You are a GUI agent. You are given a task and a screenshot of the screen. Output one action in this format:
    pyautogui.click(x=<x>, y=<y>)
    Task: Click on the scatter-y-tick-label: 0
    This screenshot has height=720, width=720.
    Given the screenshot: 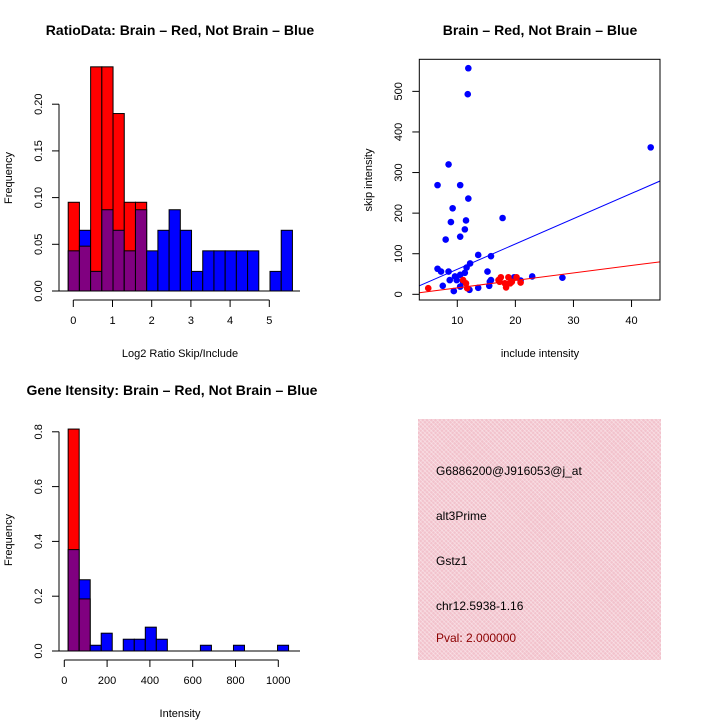 What is the action you would take?
    pyautogui.click(x=399, y=294)
    